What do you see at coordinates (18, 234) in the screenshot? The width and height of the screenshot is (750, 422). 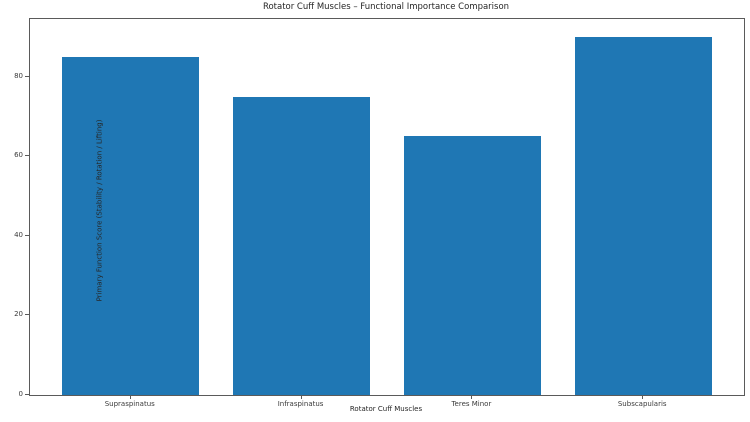 I see `y-tick-label: 40` at bounding box center [18, 234].